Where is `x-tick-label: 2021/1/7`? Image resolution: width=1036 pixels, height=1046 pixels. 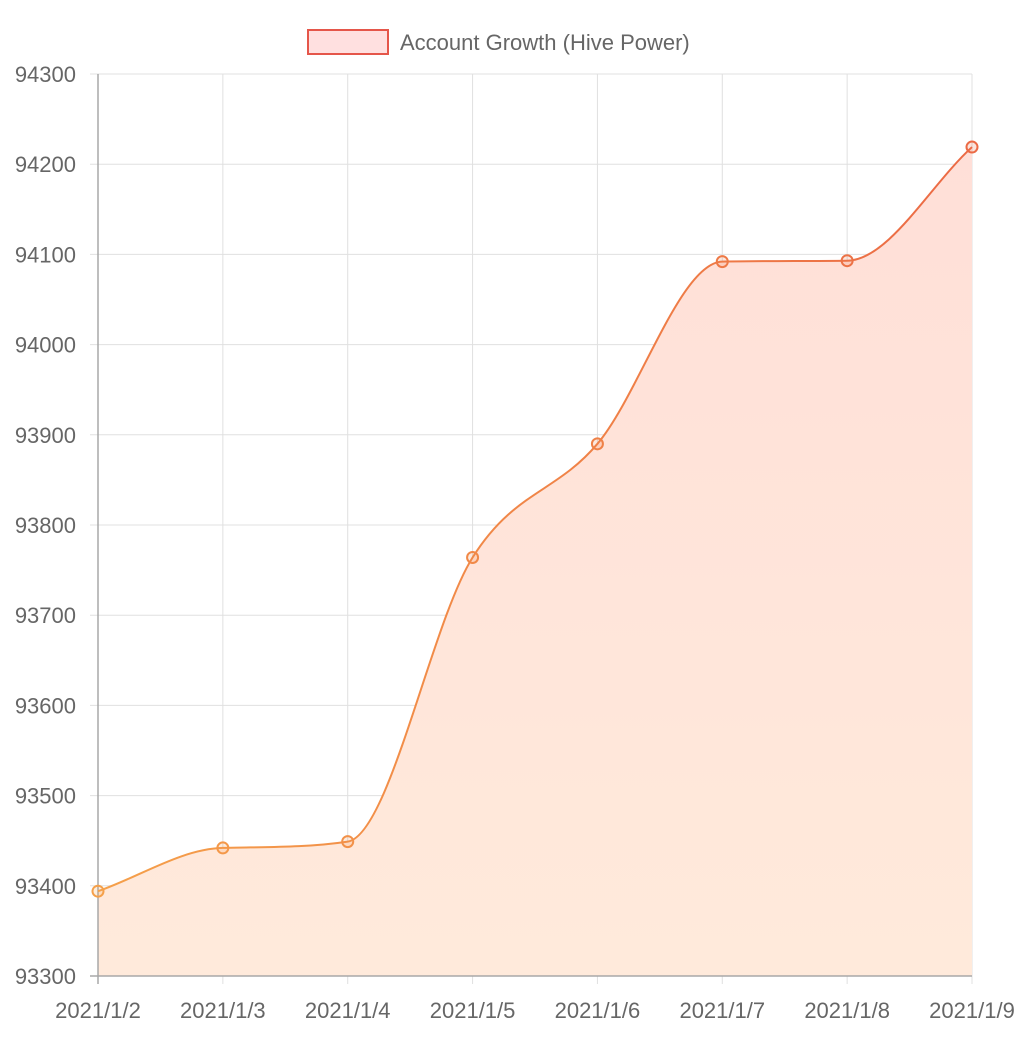
x-tick-label: 2021/1/7 is located at coordinates (722, 1010).